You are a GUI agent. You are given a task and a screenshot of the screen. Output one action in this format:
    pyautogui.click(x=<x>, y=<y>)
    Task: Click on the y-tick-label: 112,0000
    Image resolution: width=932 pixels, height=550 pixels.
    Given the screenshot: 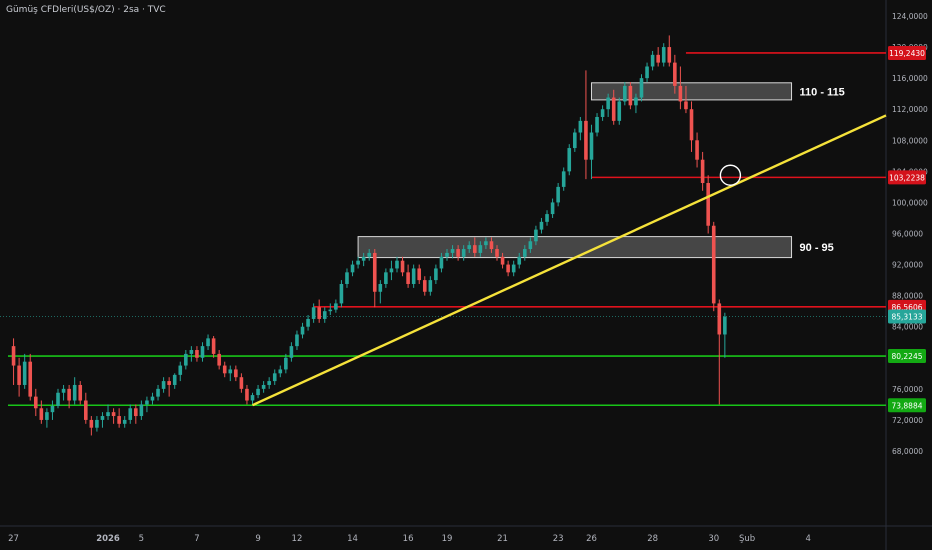 What is the action you would take?
    pyautogui.click(x=910, y=109)
    